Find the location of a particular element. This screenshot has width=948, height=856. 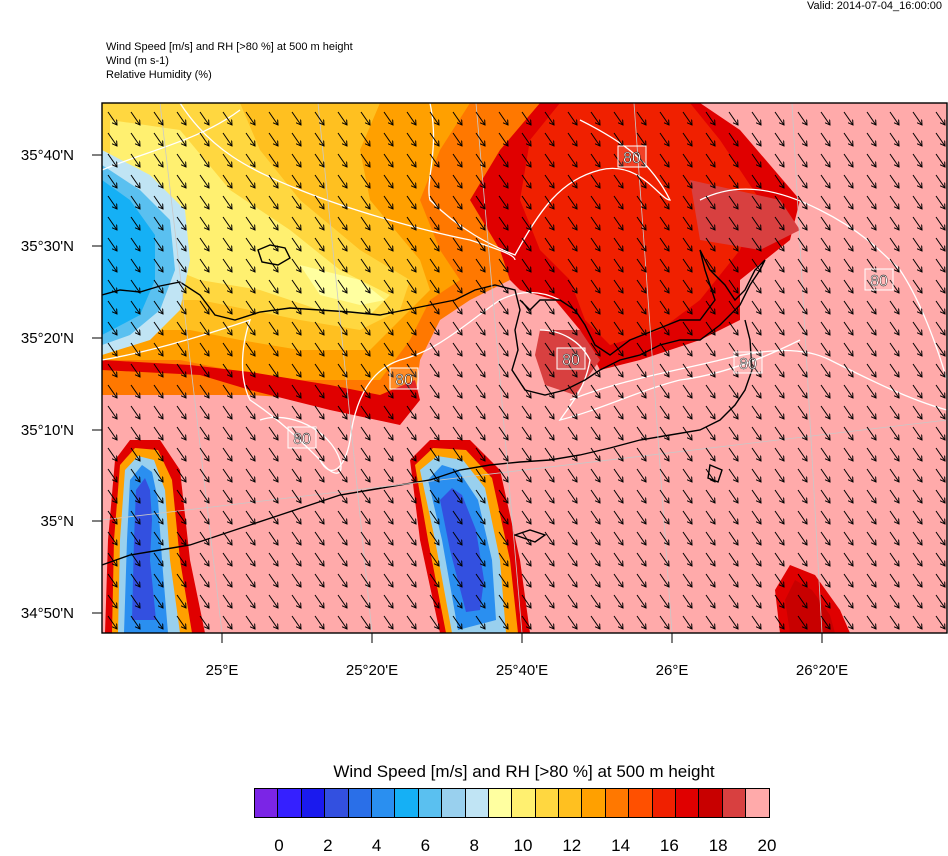

colorbar-tick-18: 18 is located at coordinates (718, 845).